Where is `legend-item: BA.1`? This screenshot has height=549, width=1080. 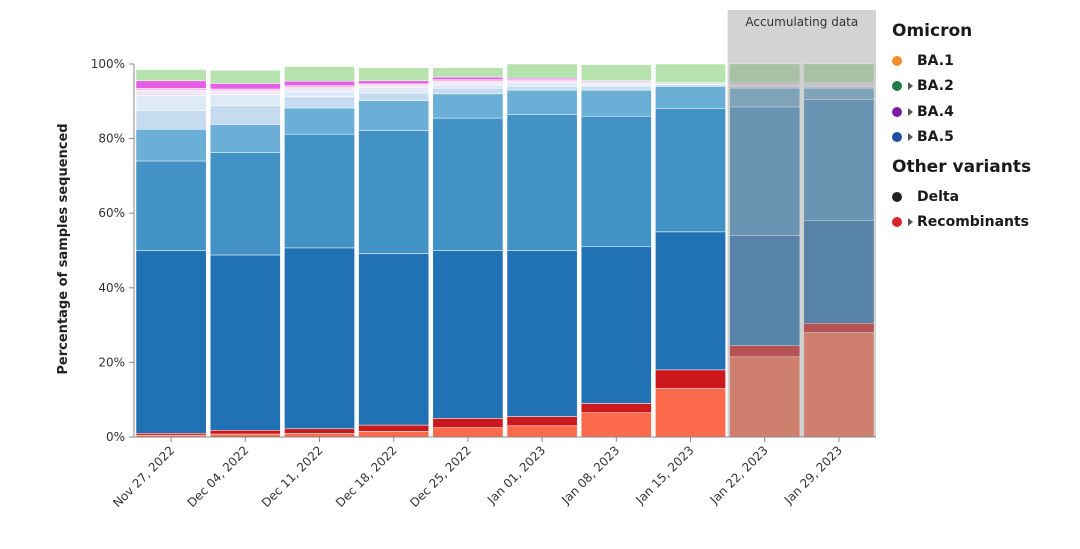 legend-item: BA.1 is located at coordinates (981, 61).